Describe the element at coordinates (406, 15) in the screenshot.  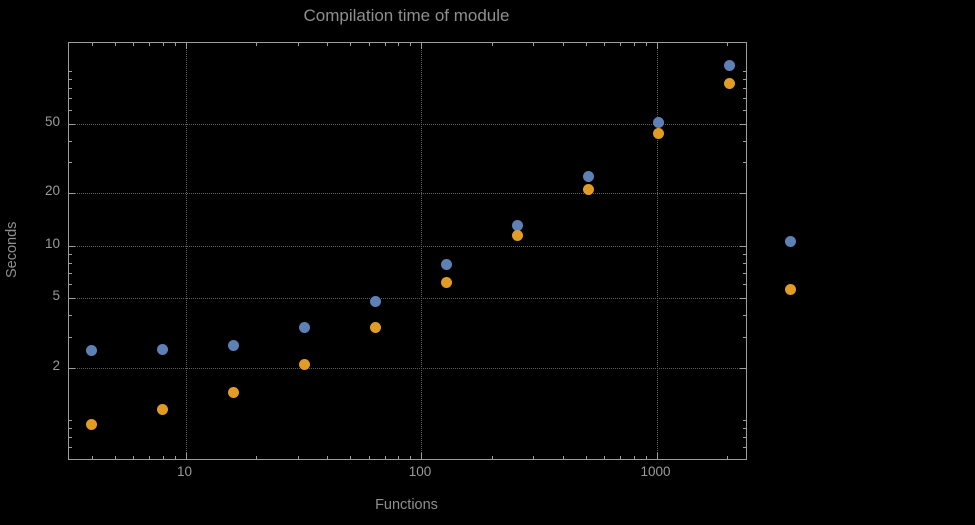
I see `chart-title: Compilation time of module` at that location.